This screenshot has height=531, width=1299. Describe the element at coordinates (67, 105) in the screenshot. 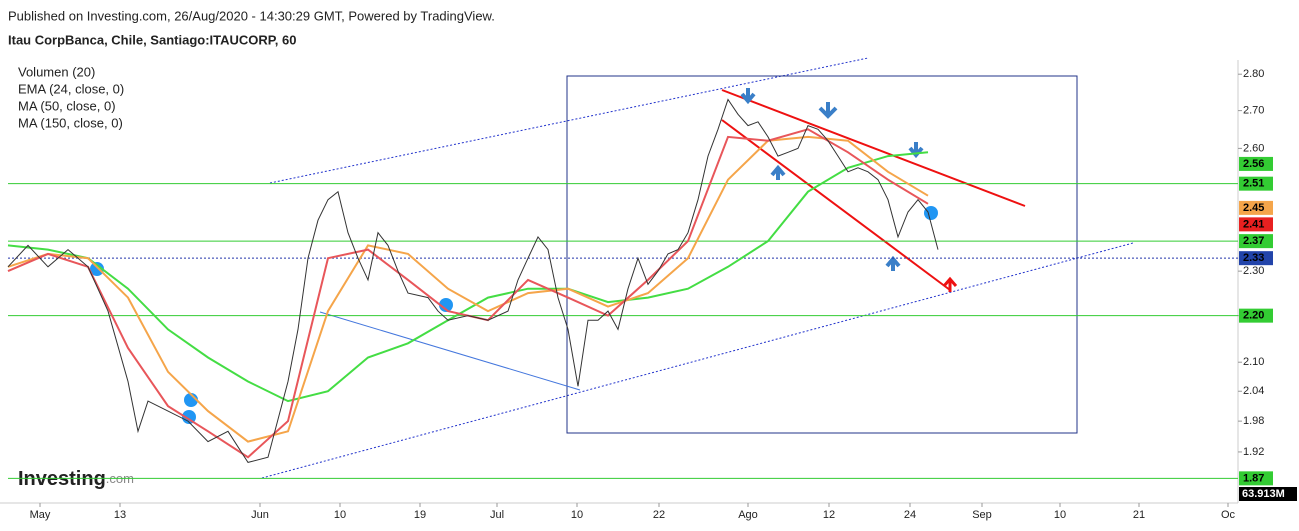

I see `legend-entry: MA (50, close, 0)` at that location.